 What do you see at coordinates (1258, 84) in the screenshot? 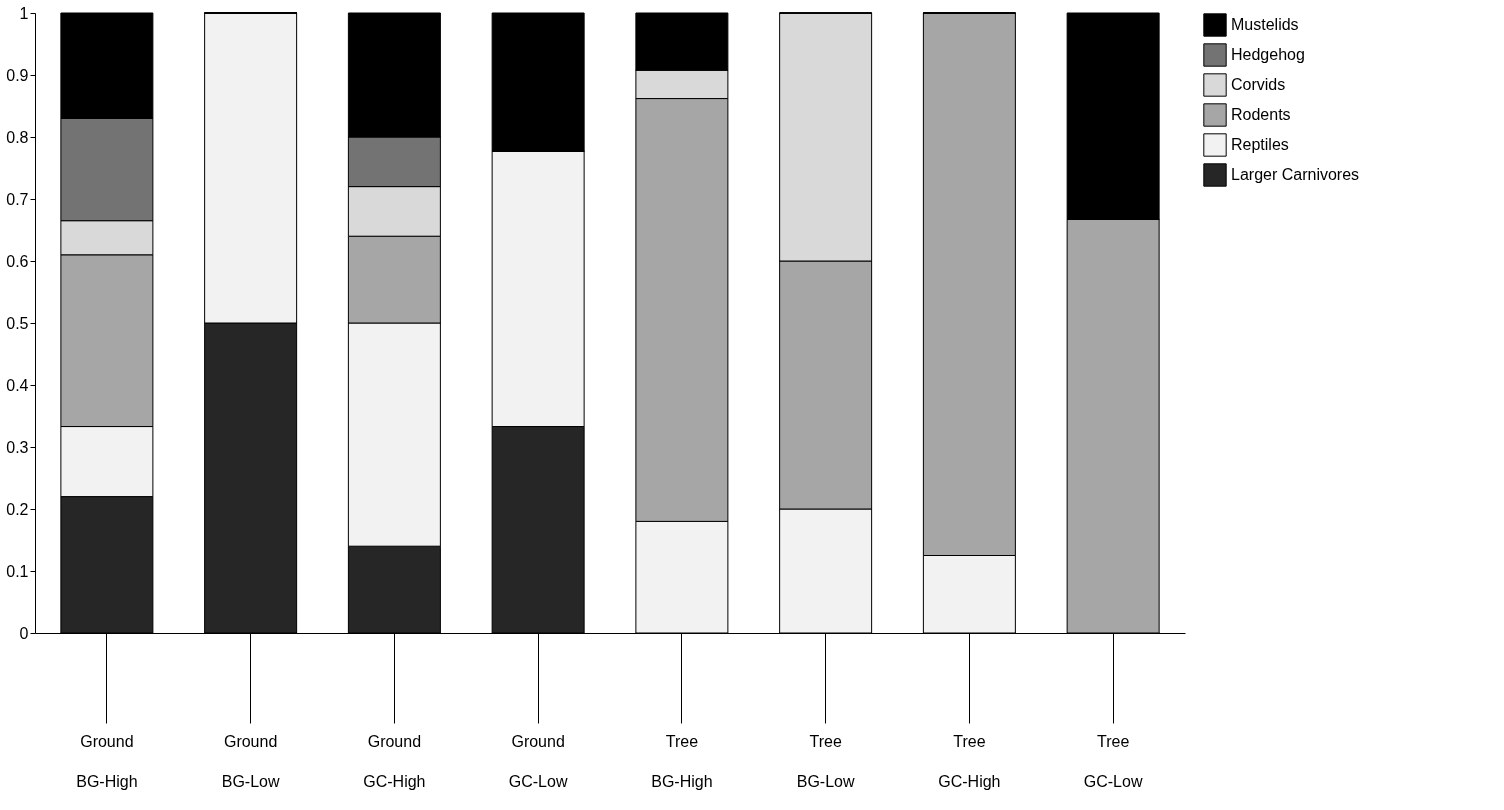
I see `legend-label: Corvids` at bounding box center [1258, 84].